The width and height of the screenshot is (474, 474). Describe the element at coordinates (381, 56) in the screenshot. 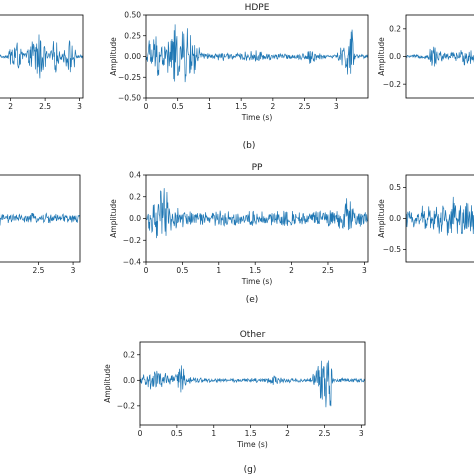

I see `y-axis-label-c: Amplitude` at that location.